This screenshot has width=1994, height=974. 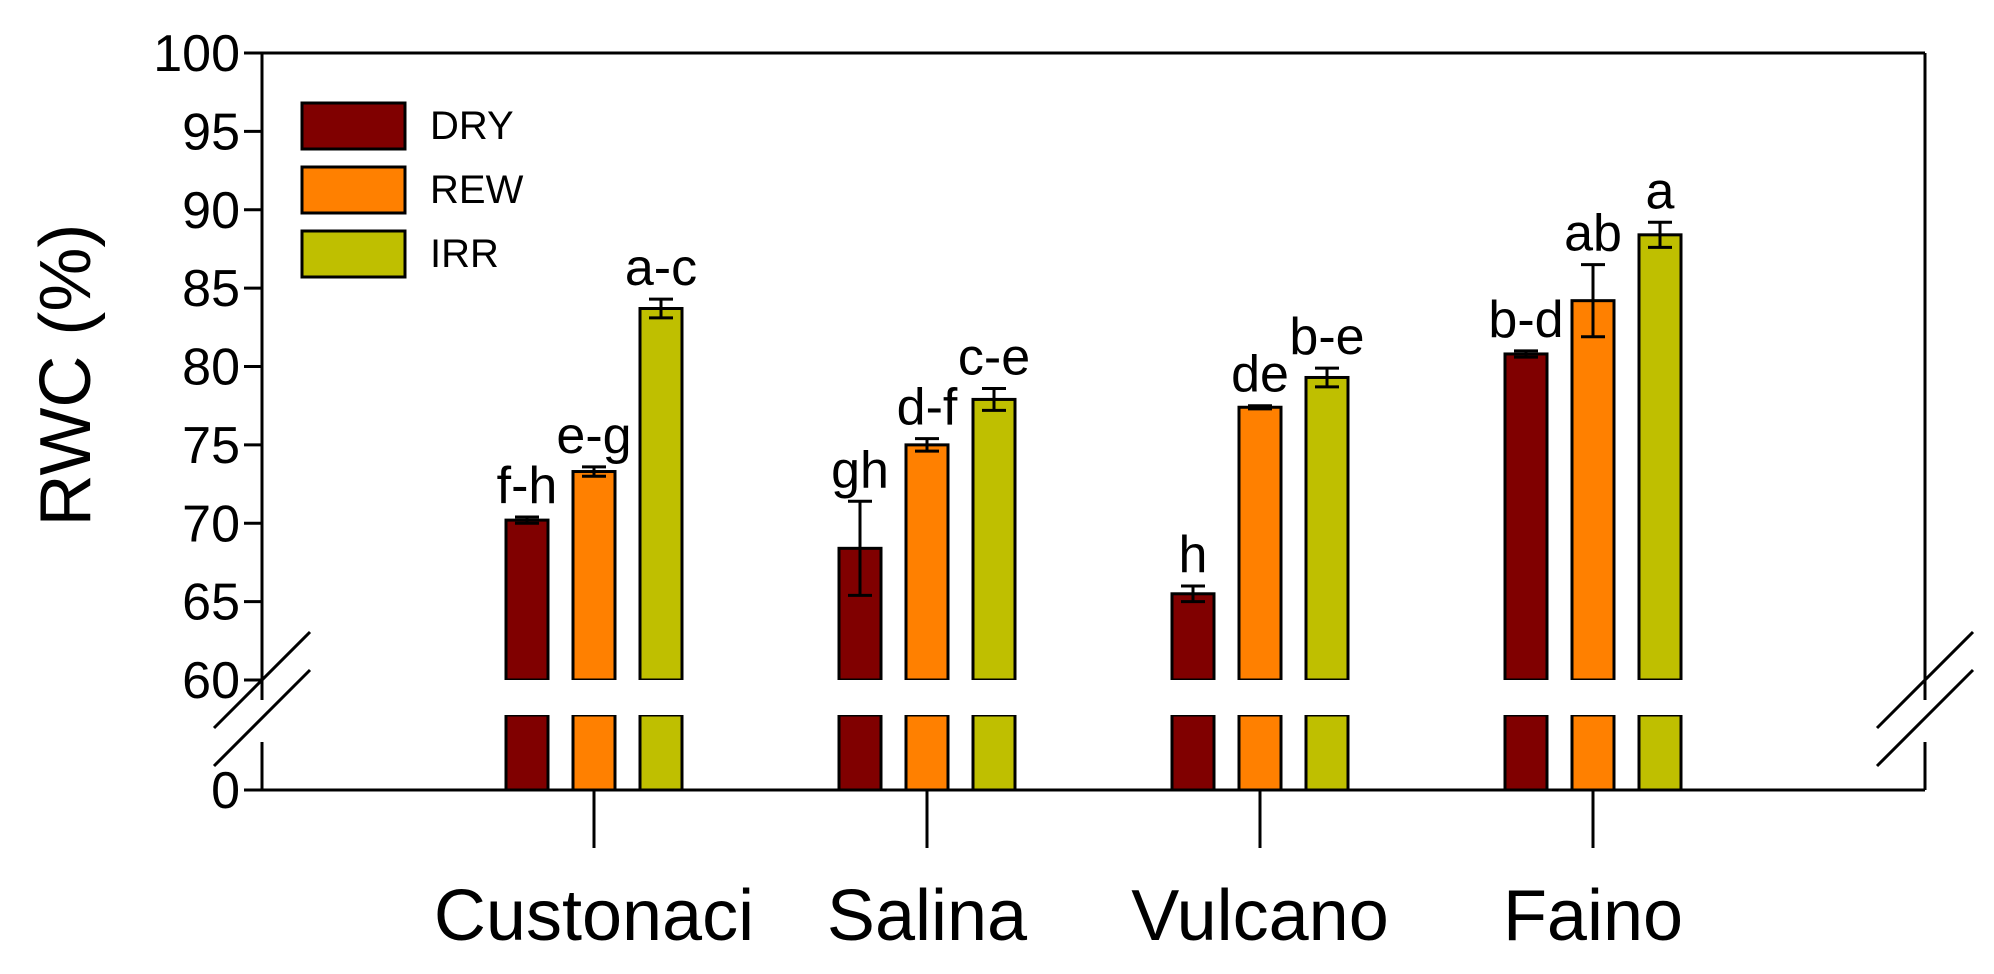 What do you see at coordinates (860, 470) in the screenshot?
I see `significance-letter: gh` at bounding box center [860, 470].